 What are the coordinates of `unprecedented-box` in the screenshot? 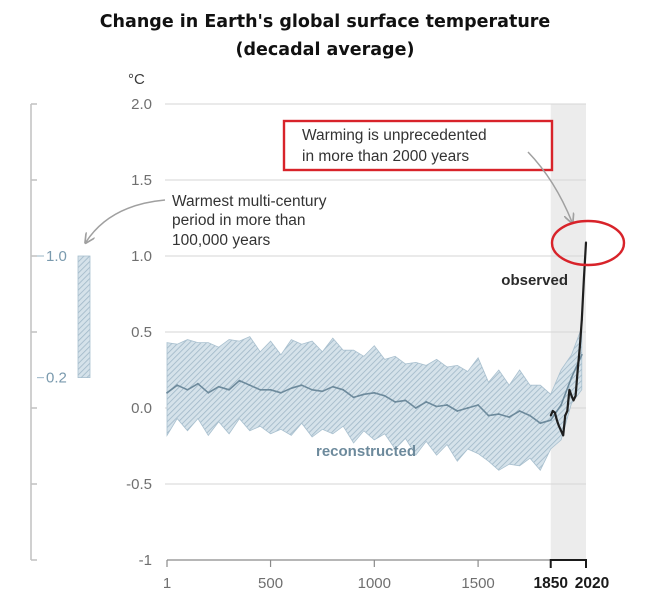 It's located at (418, 145).